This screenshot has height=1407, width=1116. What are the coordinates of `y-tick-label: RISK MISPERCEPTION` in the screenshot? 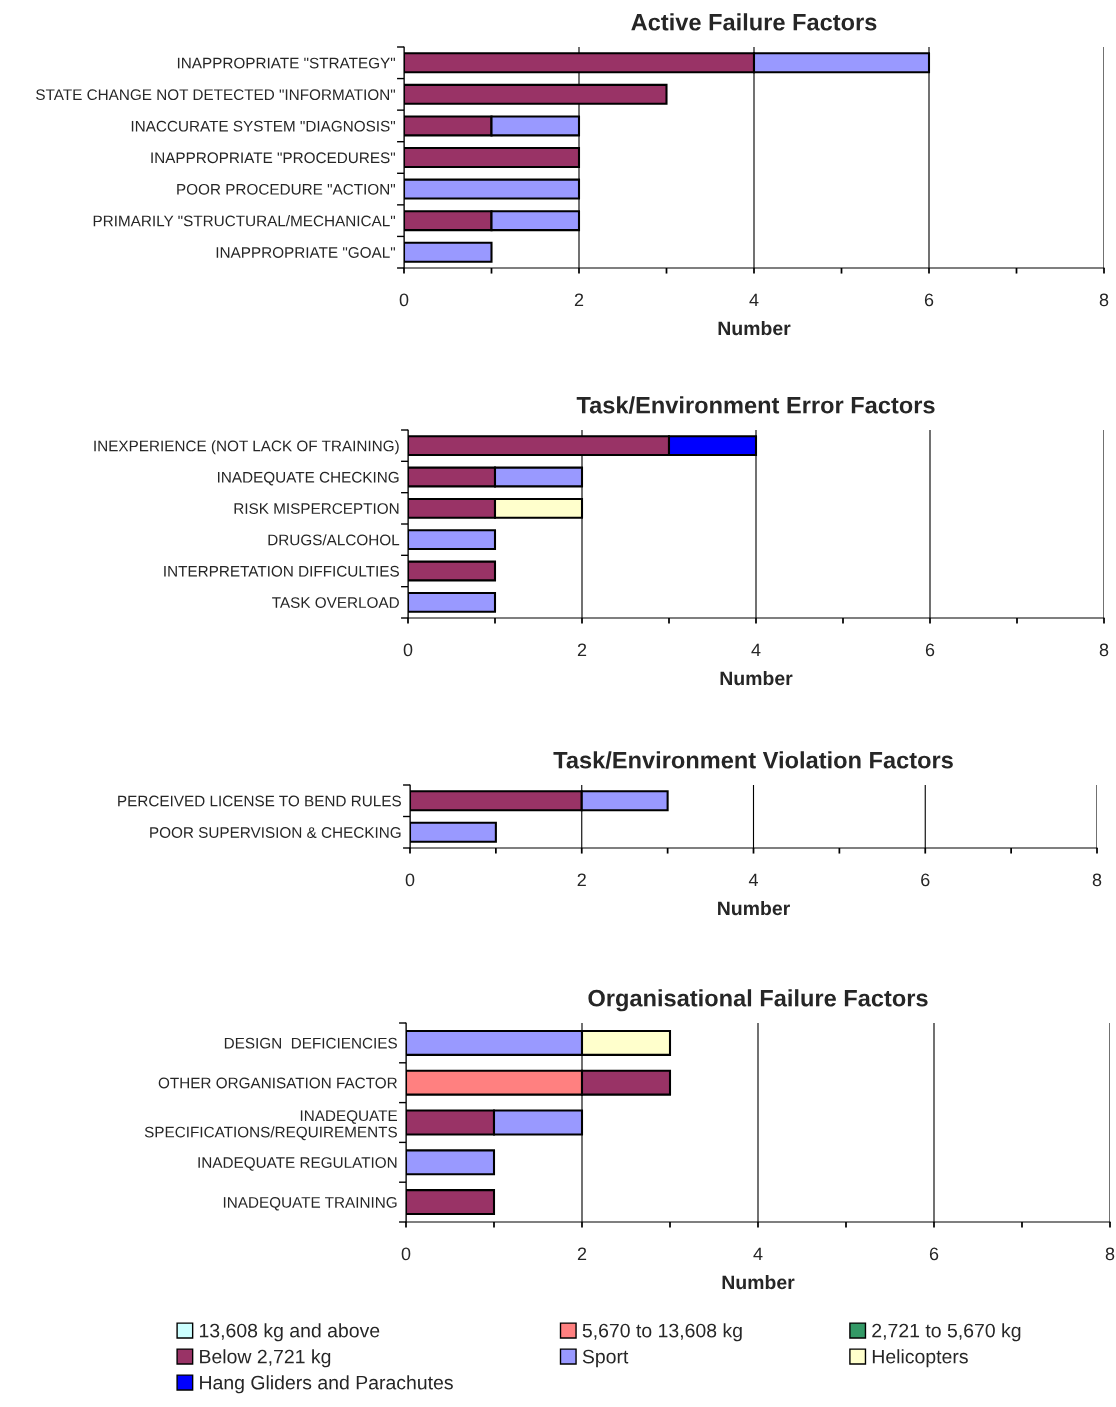 It's located at (316, 509).